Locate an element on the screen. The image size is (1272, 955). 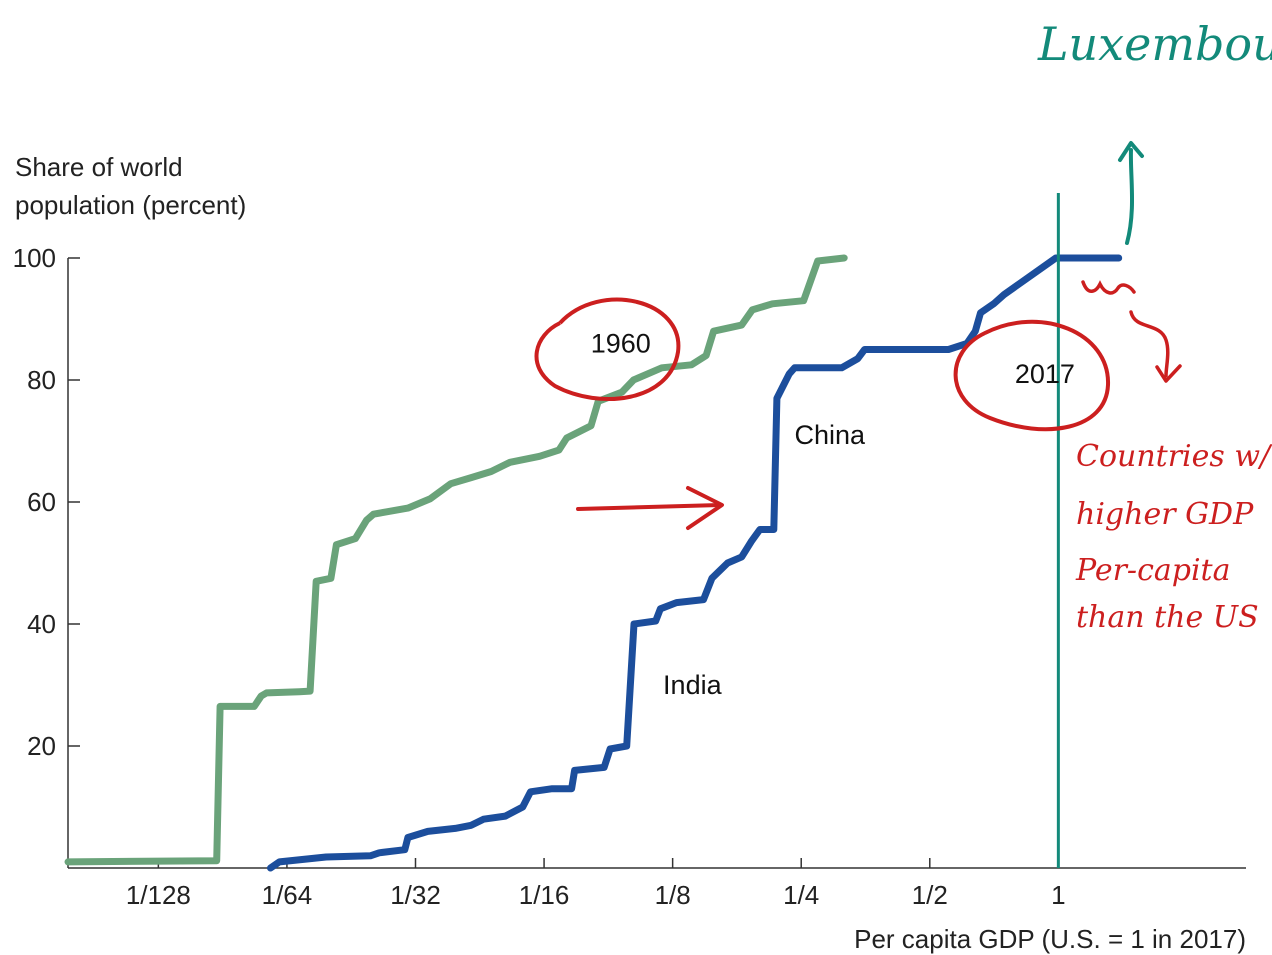
x-tick-label: 1/4 is located at coordinates (801, 895).